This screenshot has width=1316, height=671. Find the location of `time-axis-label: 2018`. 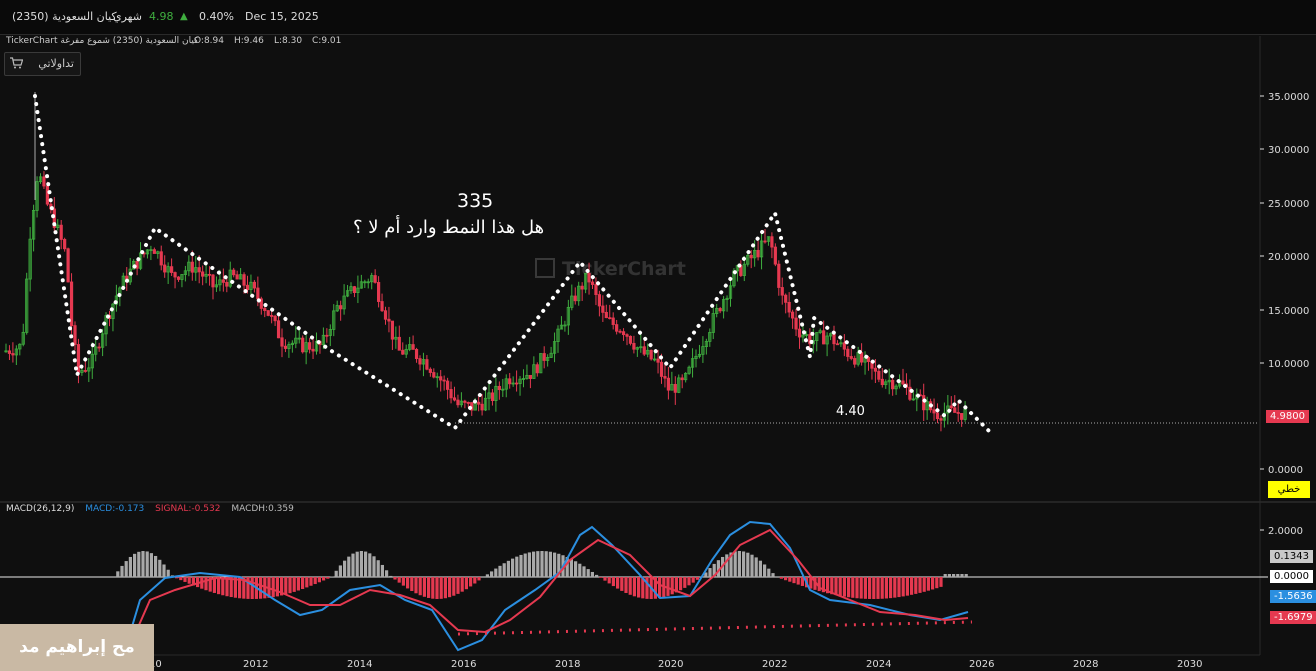

time-axis-label: 2018 is located at coordinates (567, 664).